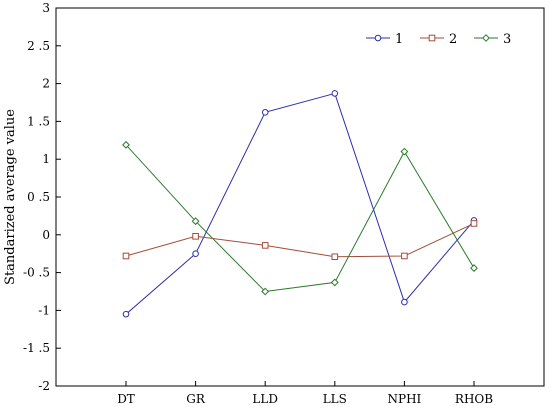 This screenshot has width=550, height=409. What do you see at coordinates (46, 235) in the screenshot?
I see `y-tick-label: 0` at bounding box center [46, 235].